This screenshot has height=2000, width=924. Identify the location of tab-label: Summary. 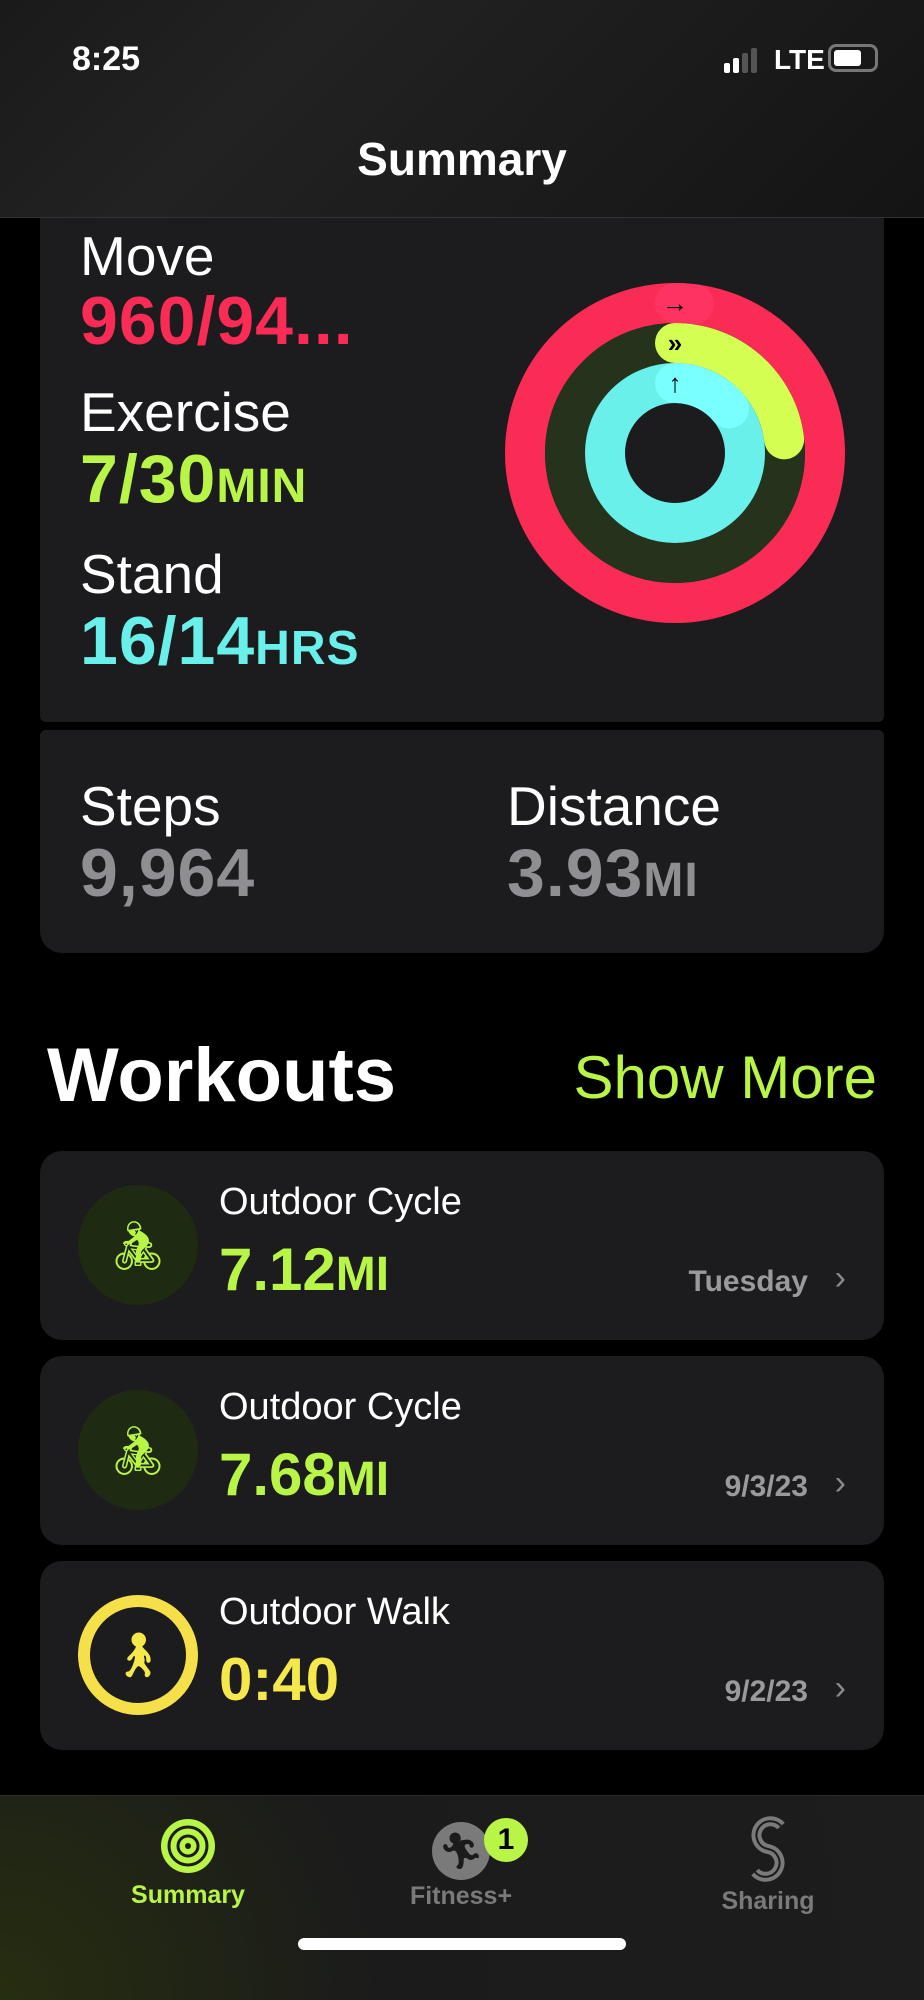
(188, 1895).